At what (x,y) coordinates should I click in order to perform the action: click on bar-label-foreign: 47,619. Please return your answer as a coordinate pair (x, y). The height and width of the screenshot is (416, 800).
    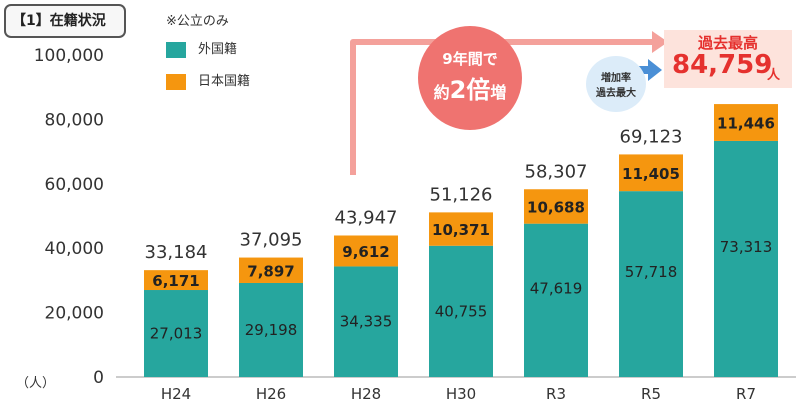
    Looking at the image, I should click on (556, 288).